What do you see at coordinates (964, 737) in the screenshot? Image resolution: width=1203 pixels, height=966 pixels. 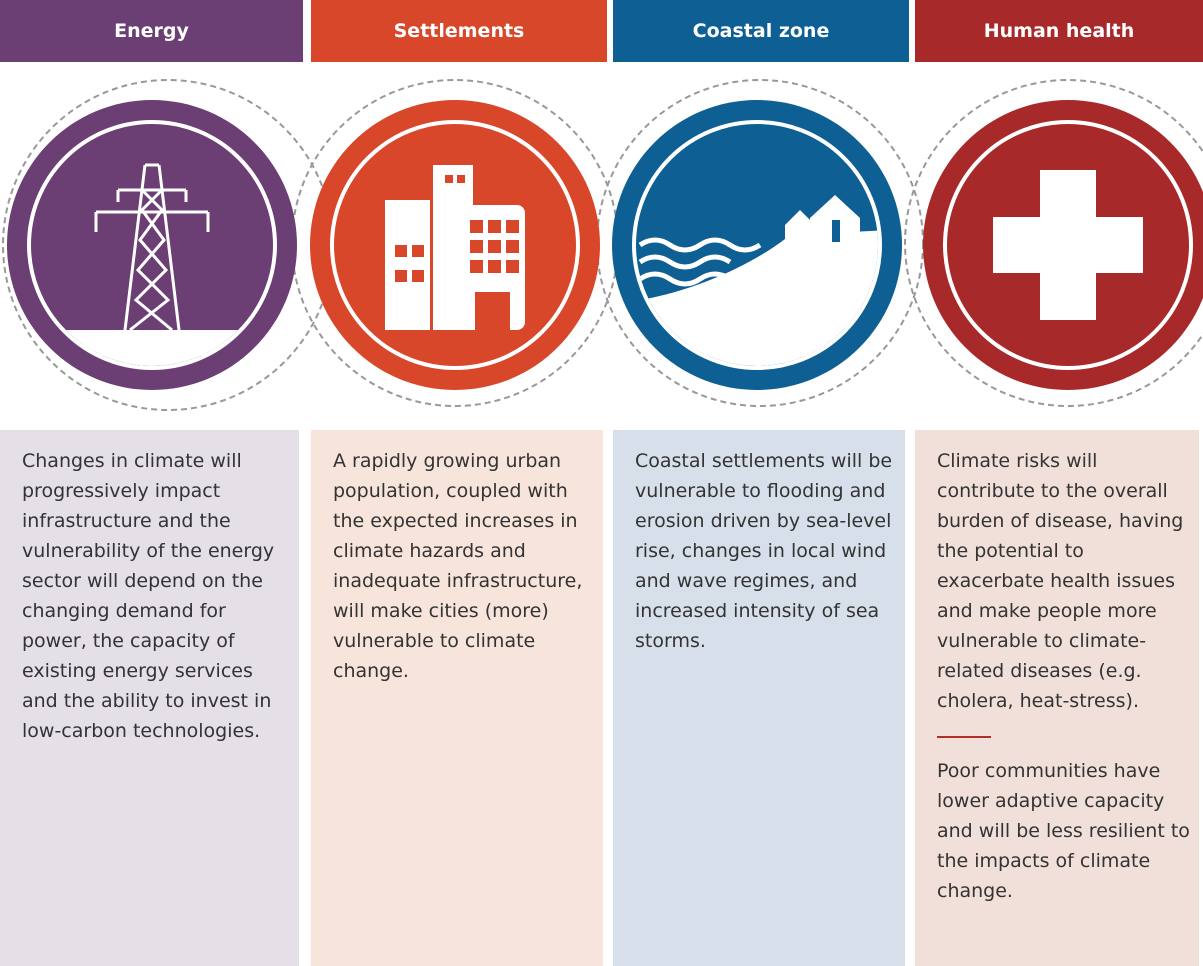 I see `separator` at bounding box center [964, 737].